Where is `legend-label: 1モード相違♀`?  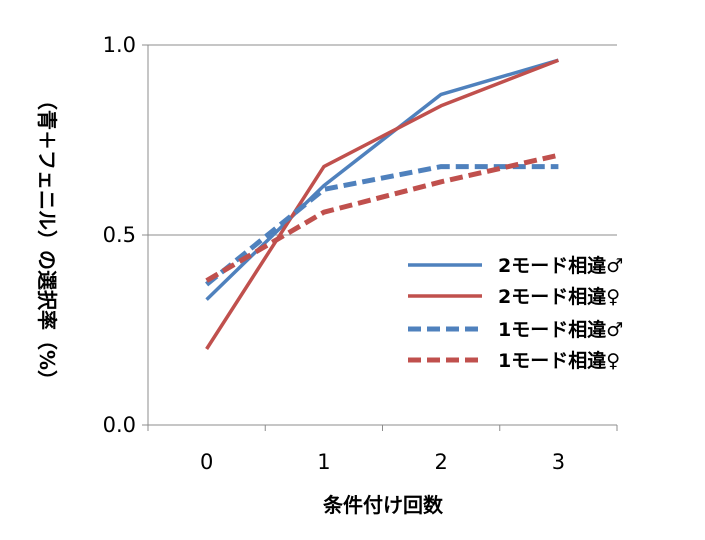 legend-label: 1モード相違♀ is located at coordinates (559, 360).